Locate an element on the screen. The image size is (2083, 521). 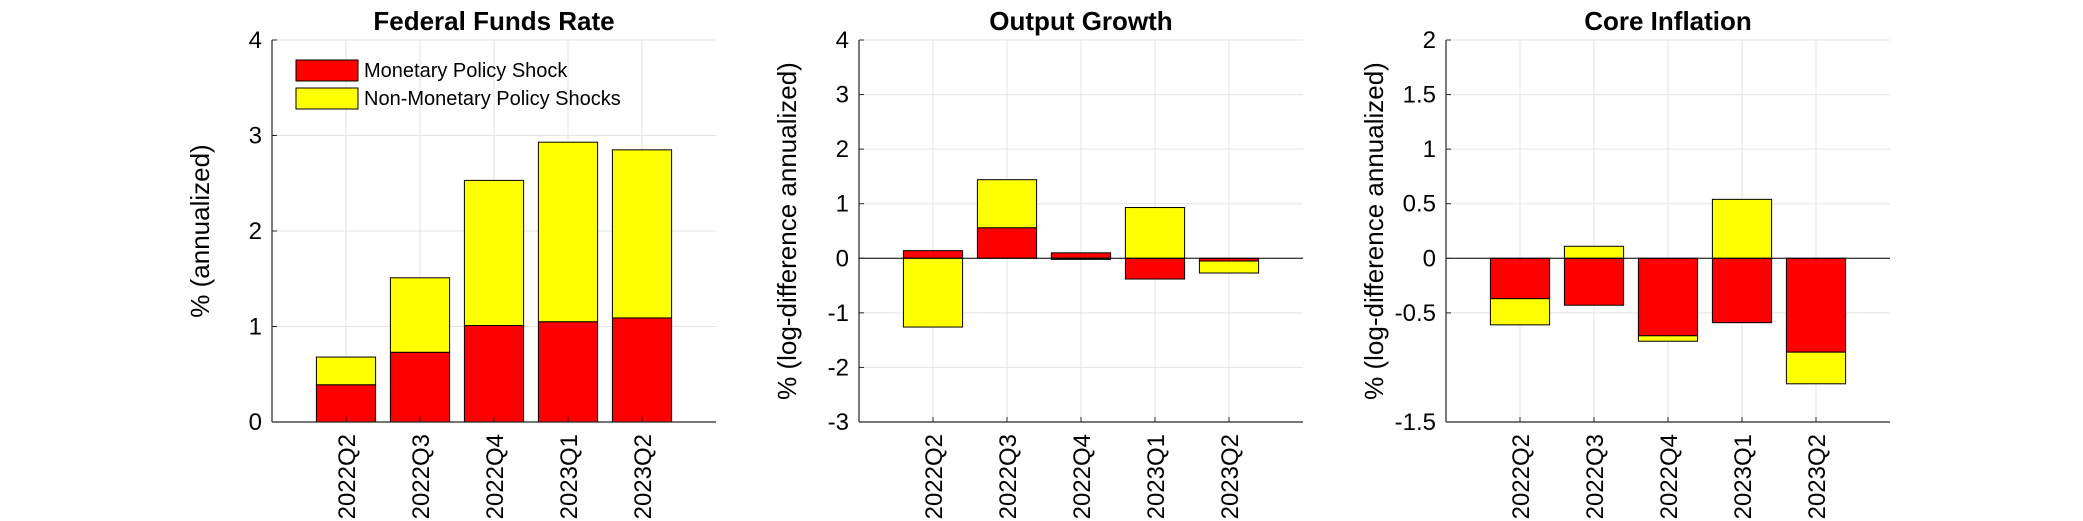
chart-title: Core Inflation is located at coordinates (1668, 21).